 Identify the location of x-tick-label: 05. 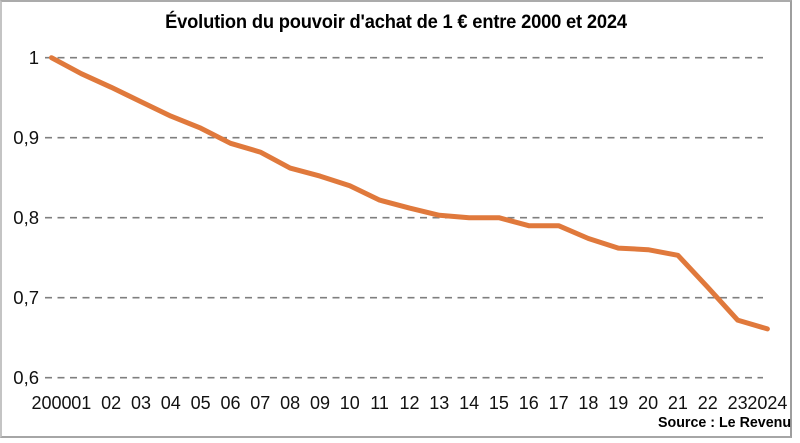
(201, 403).